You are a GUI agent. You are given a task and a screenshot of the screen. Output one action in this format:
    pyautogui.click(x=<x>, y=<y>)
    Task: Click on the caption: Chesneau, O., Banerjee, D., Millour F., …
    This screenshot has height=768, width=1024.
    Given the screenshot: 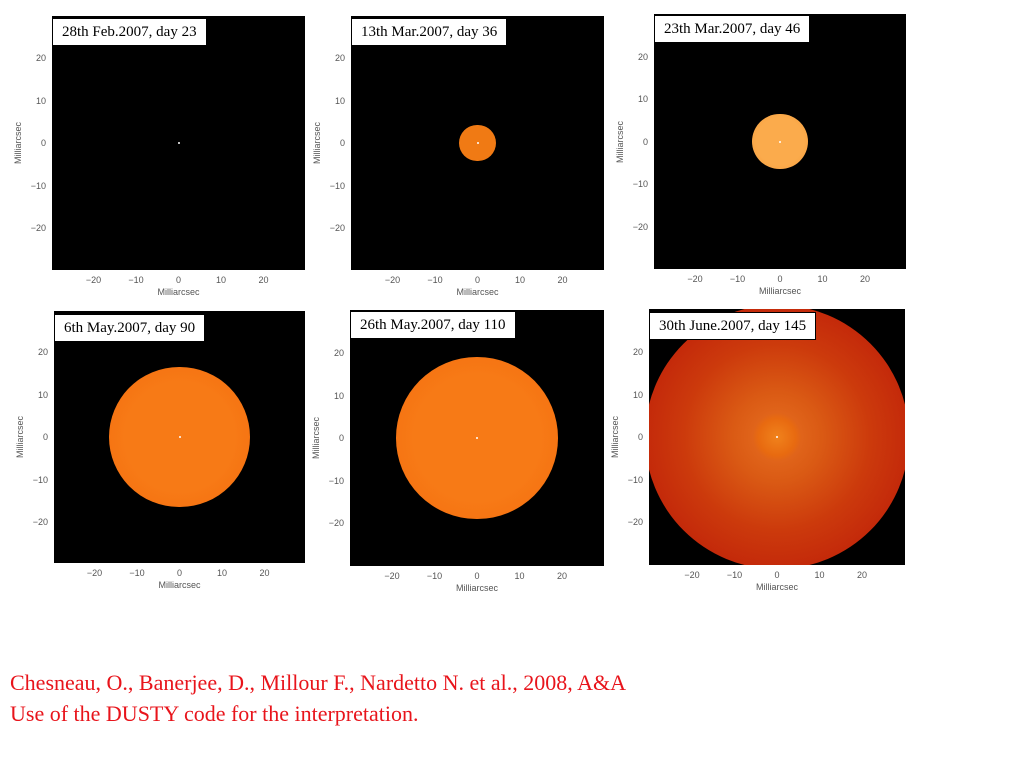 What is the action you would take?
    pyautogui.click(x=318, y=698)
    